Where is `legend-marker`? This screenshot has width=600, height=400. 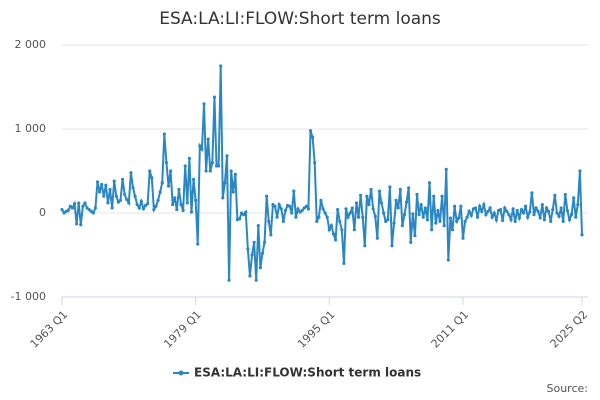 legend-marker is located at coordinates (181, 373).